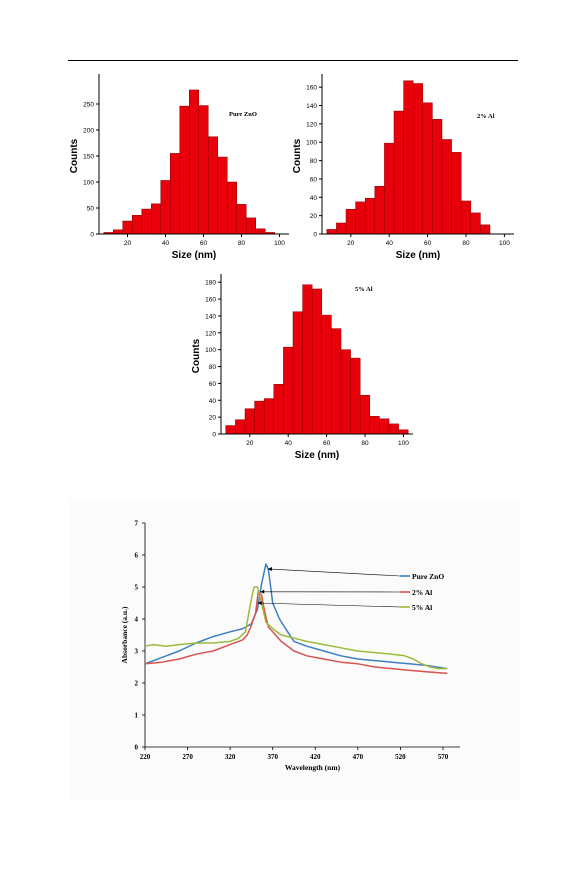 The image size is (585, 888). What do you see at coordinates (334, 572) in the screenshot?
I see `legend-leader-line` at bounding box center [334, 572].